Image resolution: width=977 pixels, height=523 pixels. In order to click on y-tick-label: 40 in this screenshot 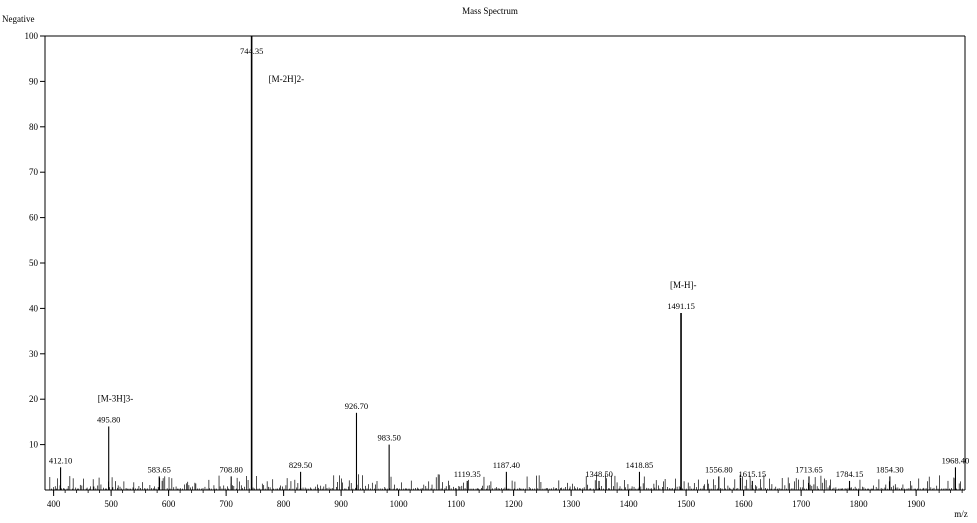, I will do `click(34, 308)`.